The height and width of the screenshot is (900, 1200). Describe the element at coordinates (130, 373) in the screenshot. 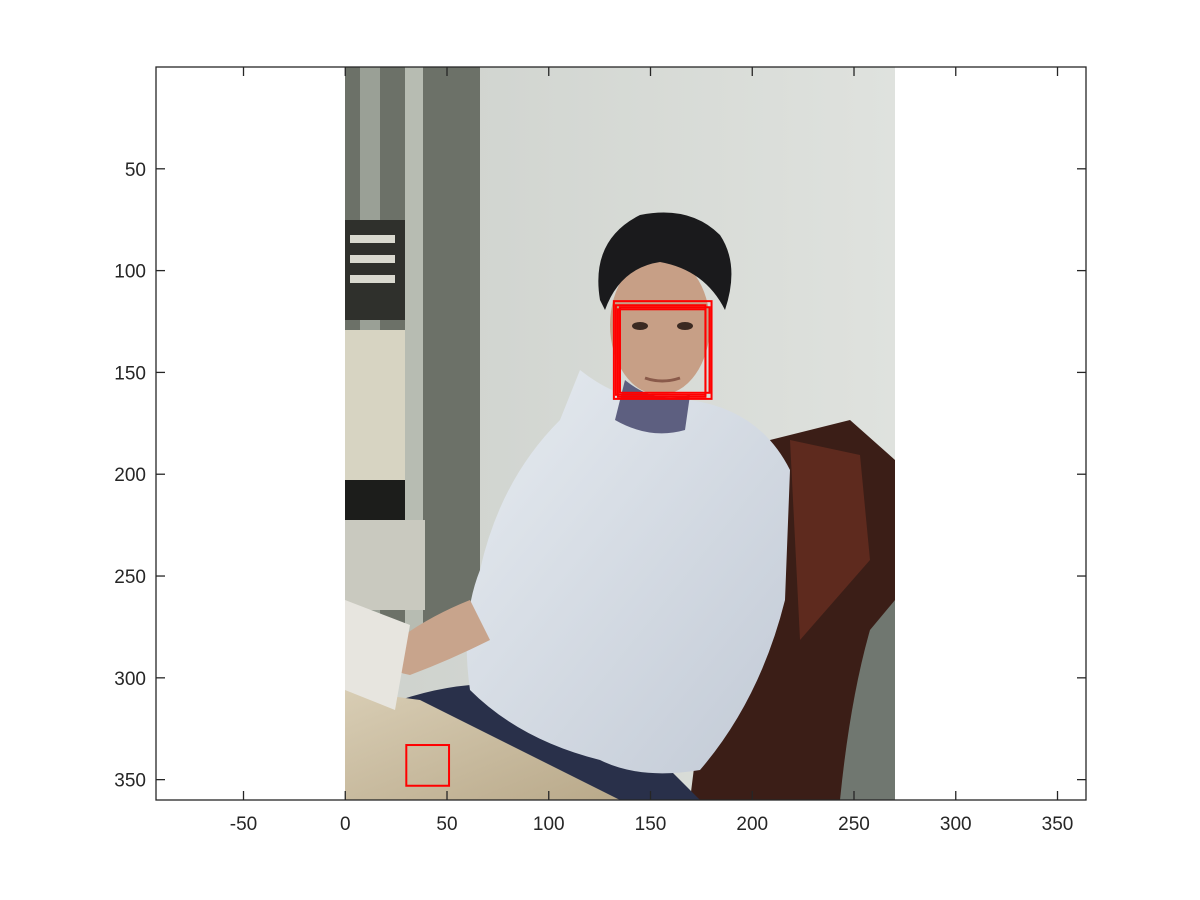

I see `y-tick-label: 150` at that location.